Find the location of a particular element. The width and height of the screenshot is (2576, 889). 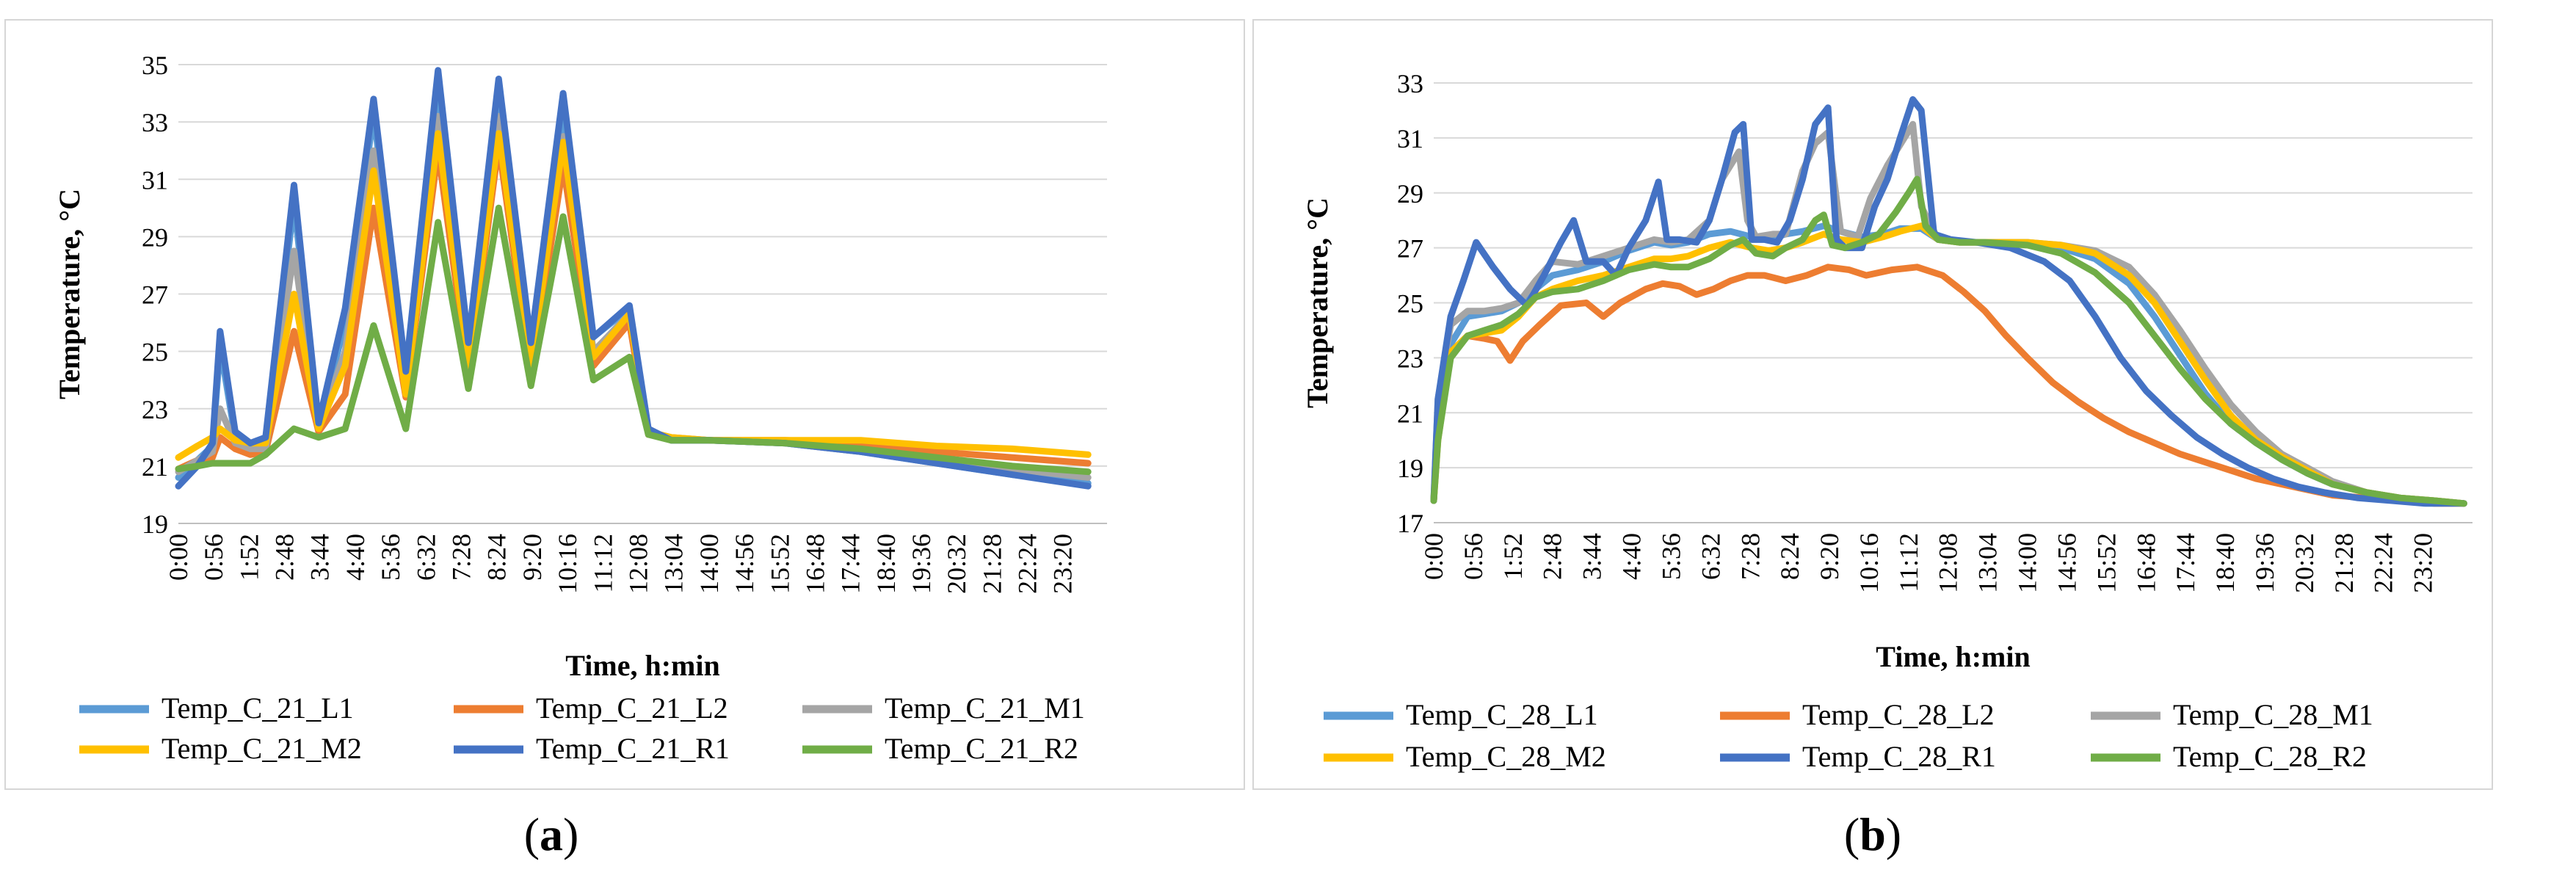

b-series-line-temp-c-28-l2 is located at coordinates (1949, 385).